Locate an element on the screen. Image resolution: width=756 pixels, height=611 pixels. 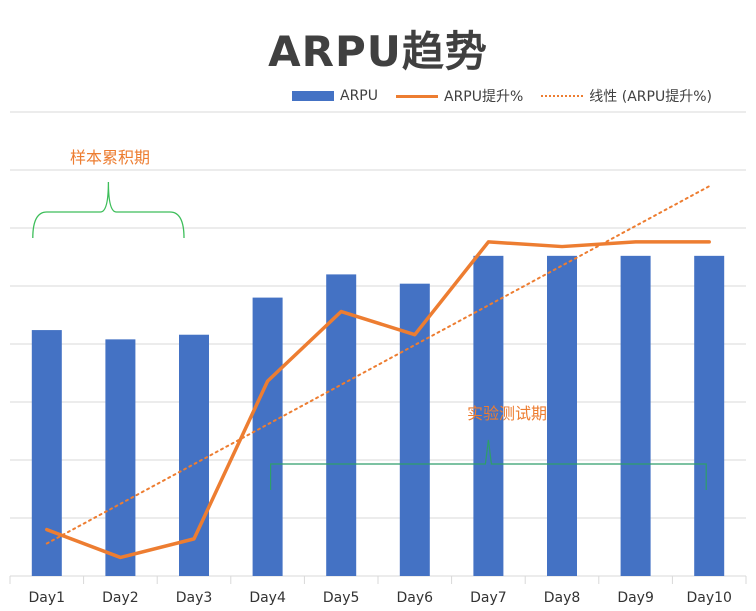
bar-day8 is located at coordinates (562, 415).